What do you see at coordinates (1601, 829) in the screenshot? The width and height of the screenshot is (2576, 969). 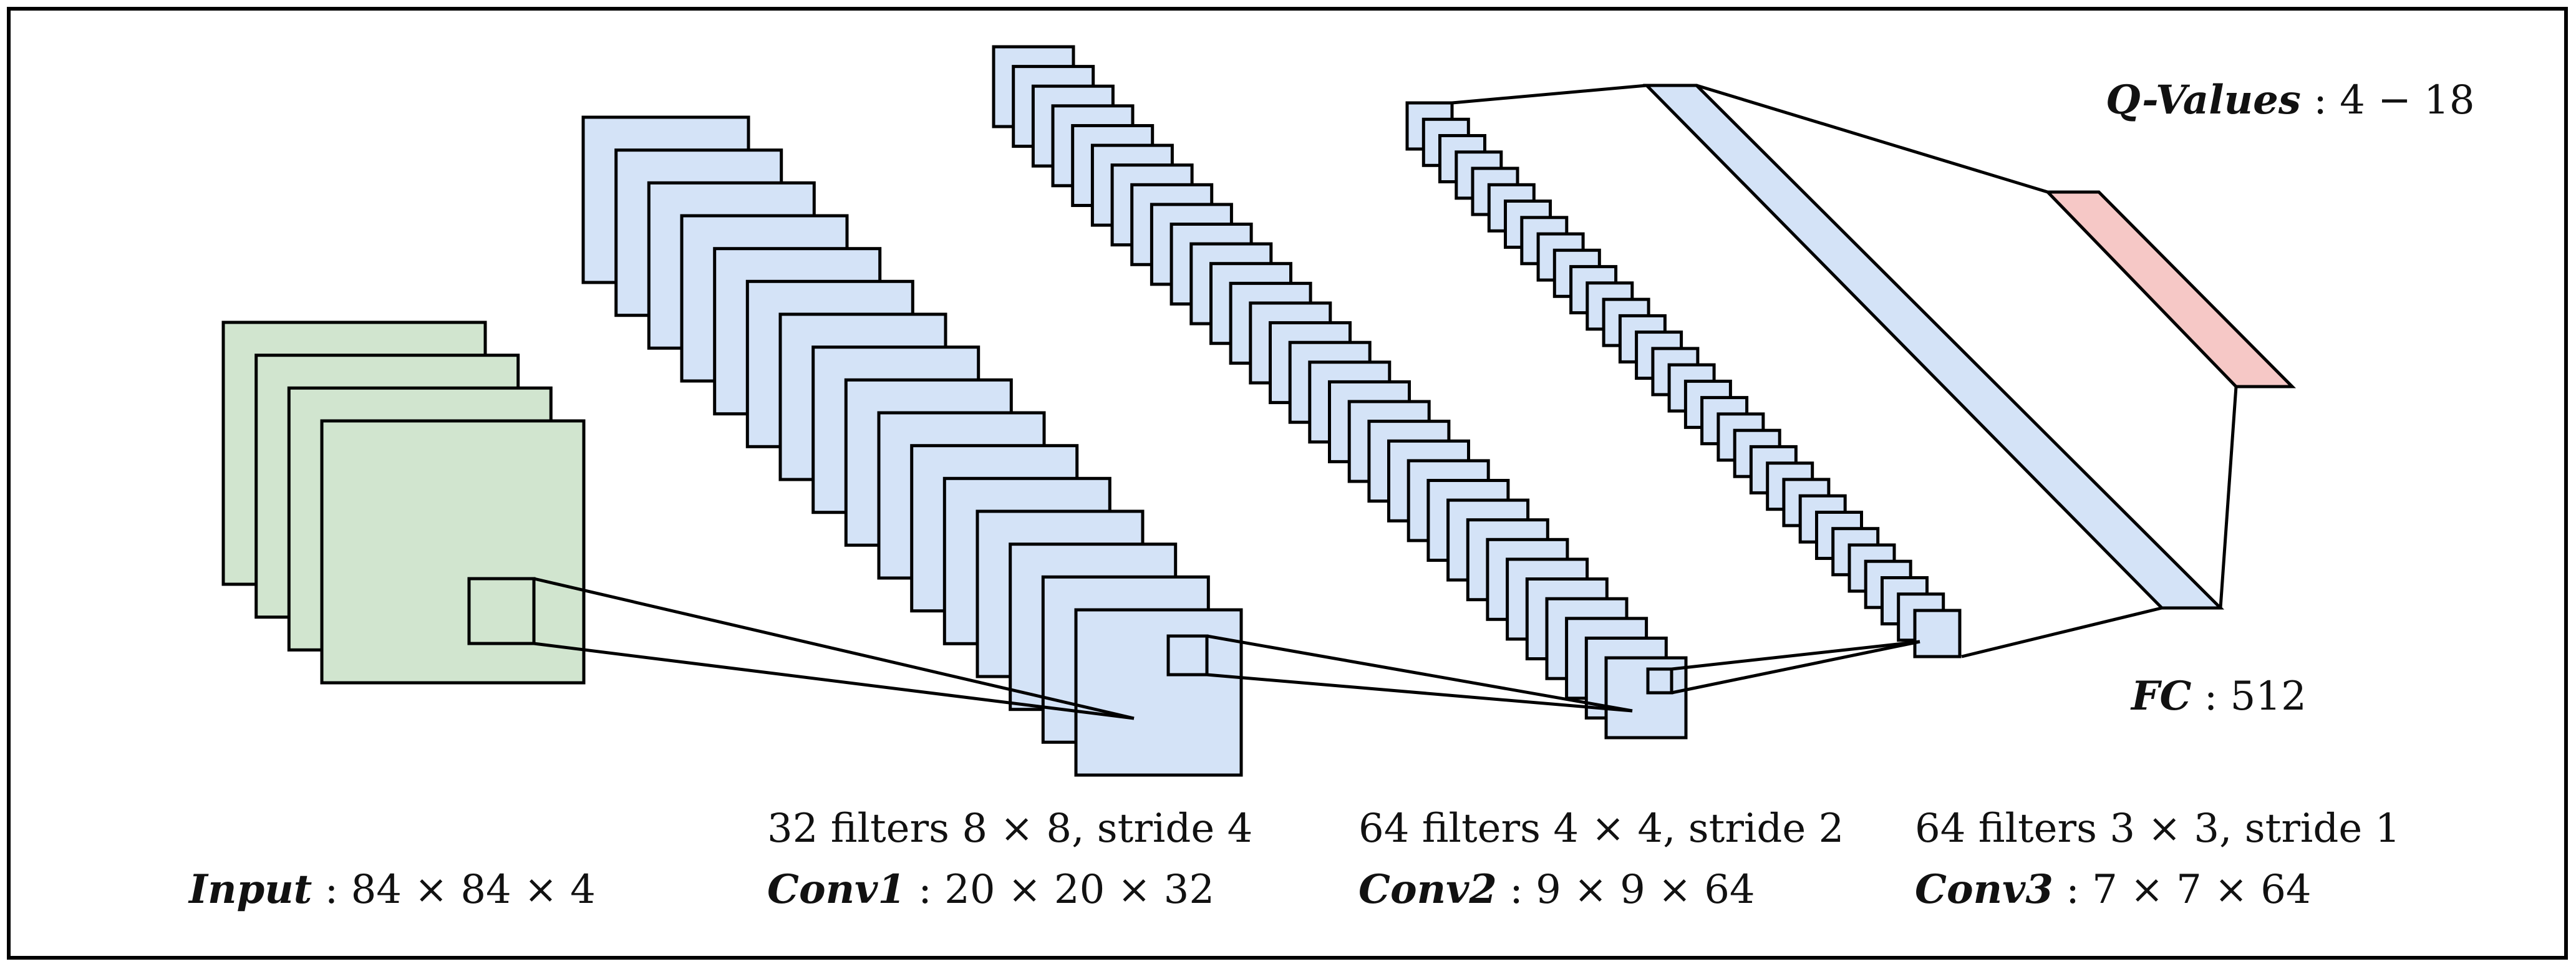 I see `conv2-filters-label: 64 filters 4 × 4, stride 2` at bounding box center [1601, 829].